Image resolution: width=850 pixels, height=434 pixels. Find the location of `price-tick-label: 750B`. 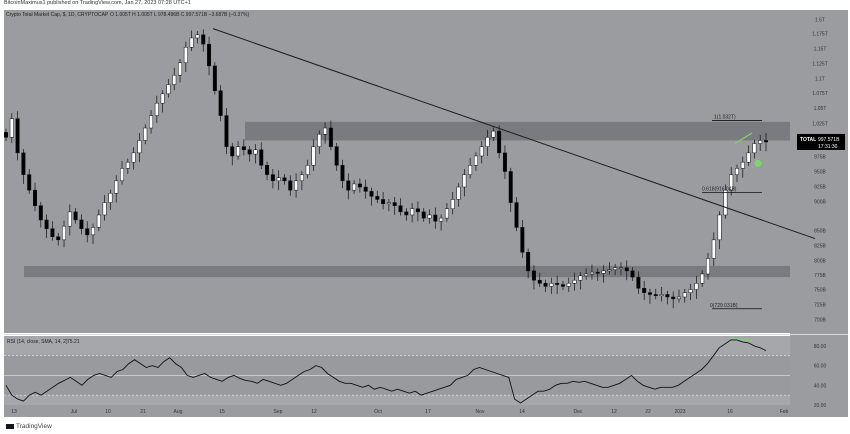

price-tick-label: 750B is located at coordinates (820, 291).